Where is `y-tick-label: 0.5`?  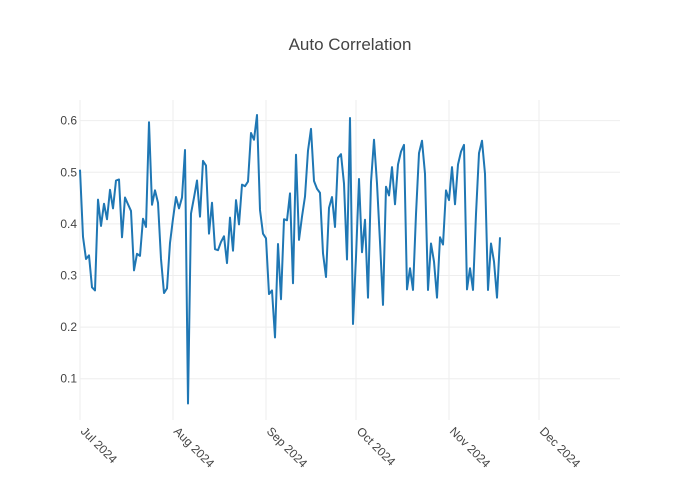 y-tick-label: 0.5 is located at coordinates (68, 172).